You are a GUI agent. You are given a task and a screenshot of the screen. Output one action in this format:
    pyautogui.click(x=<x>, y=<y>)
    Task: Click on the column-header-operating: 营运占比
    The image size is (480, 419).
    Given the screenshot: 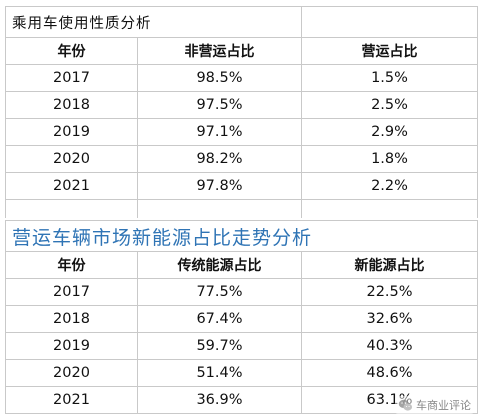 What is the action you would take?
    pyautogui.click(x=389, y=51)
    